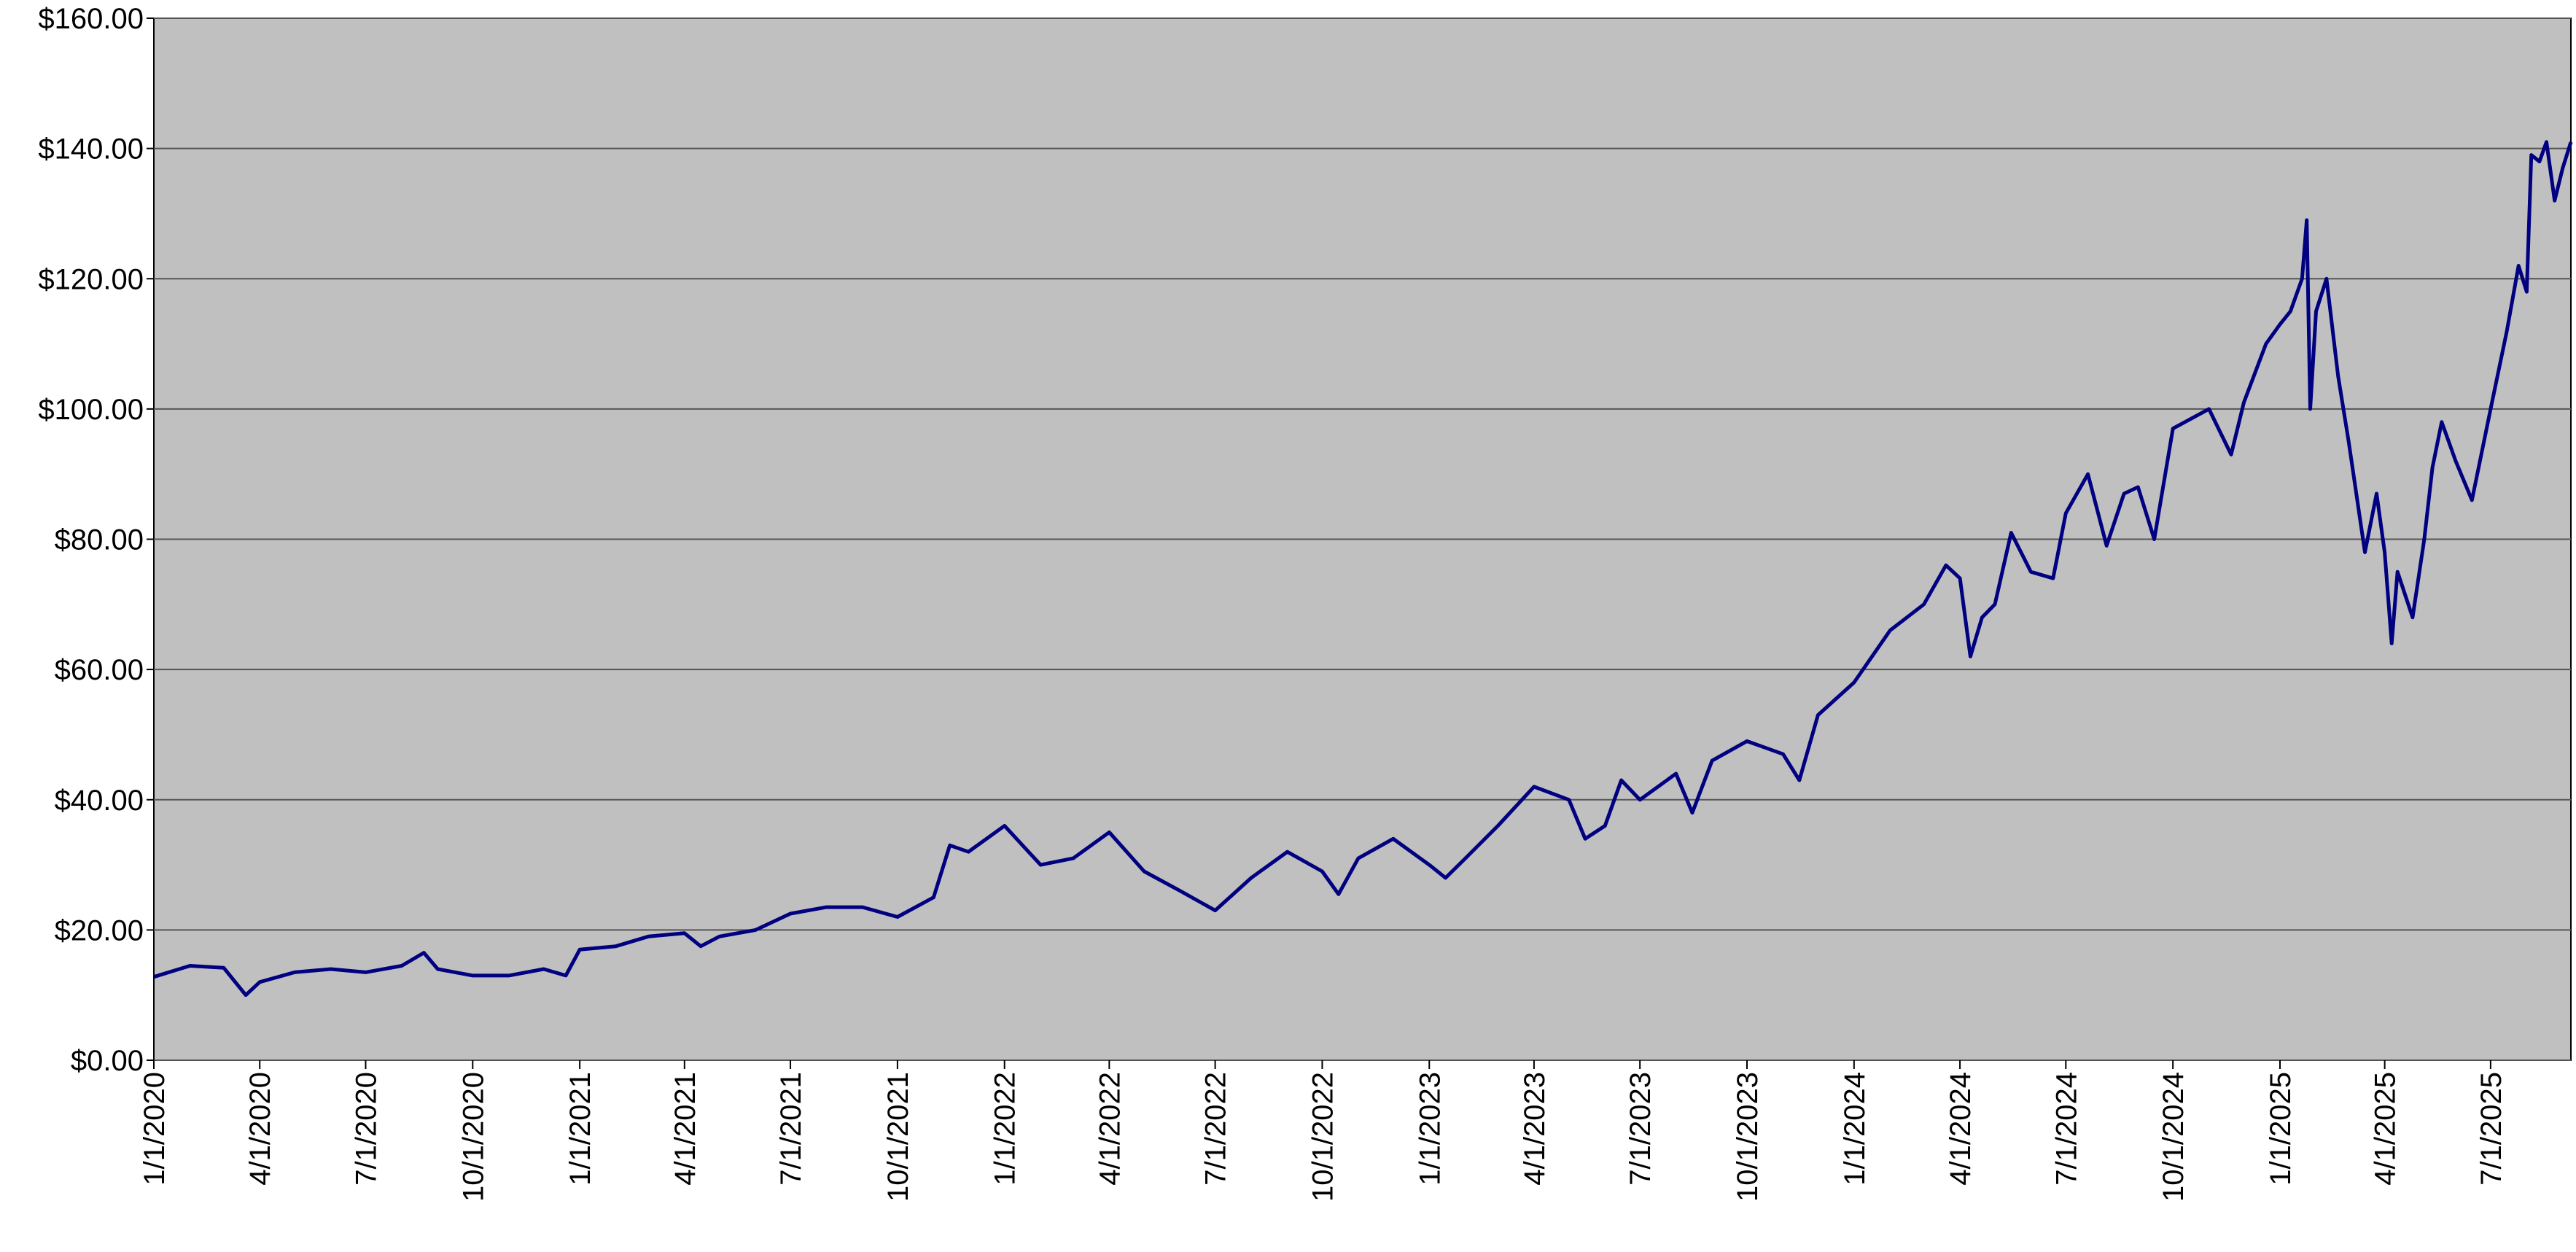 Image resolution: width=2576 pixels, height=1252 pixels. What do you see at coordinates (1216, 1129) in the screenshot?
I see `x-tick-label: 7/1/2022` at bounding box center [1216, 1129].